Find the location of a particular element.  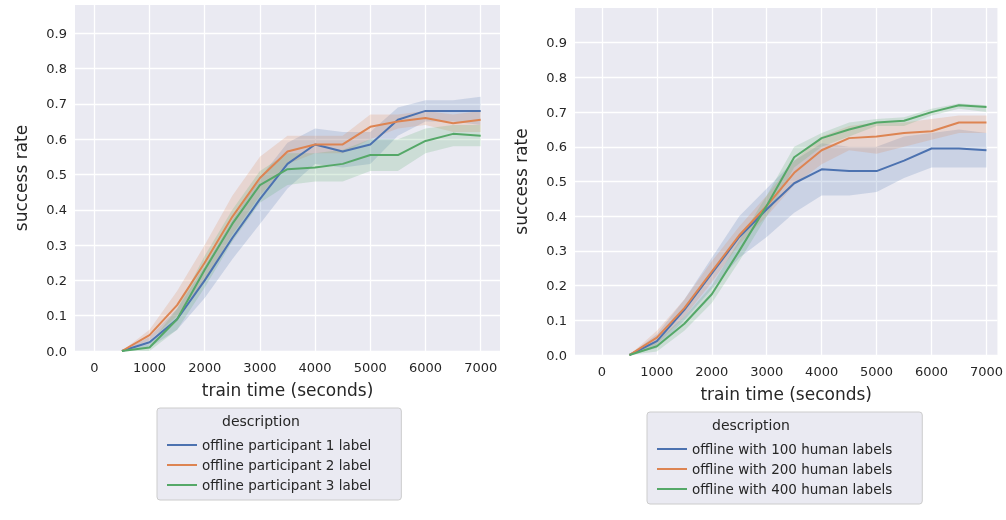

legend-label: offline with 100 human labels is located at coordinates (792, 449).